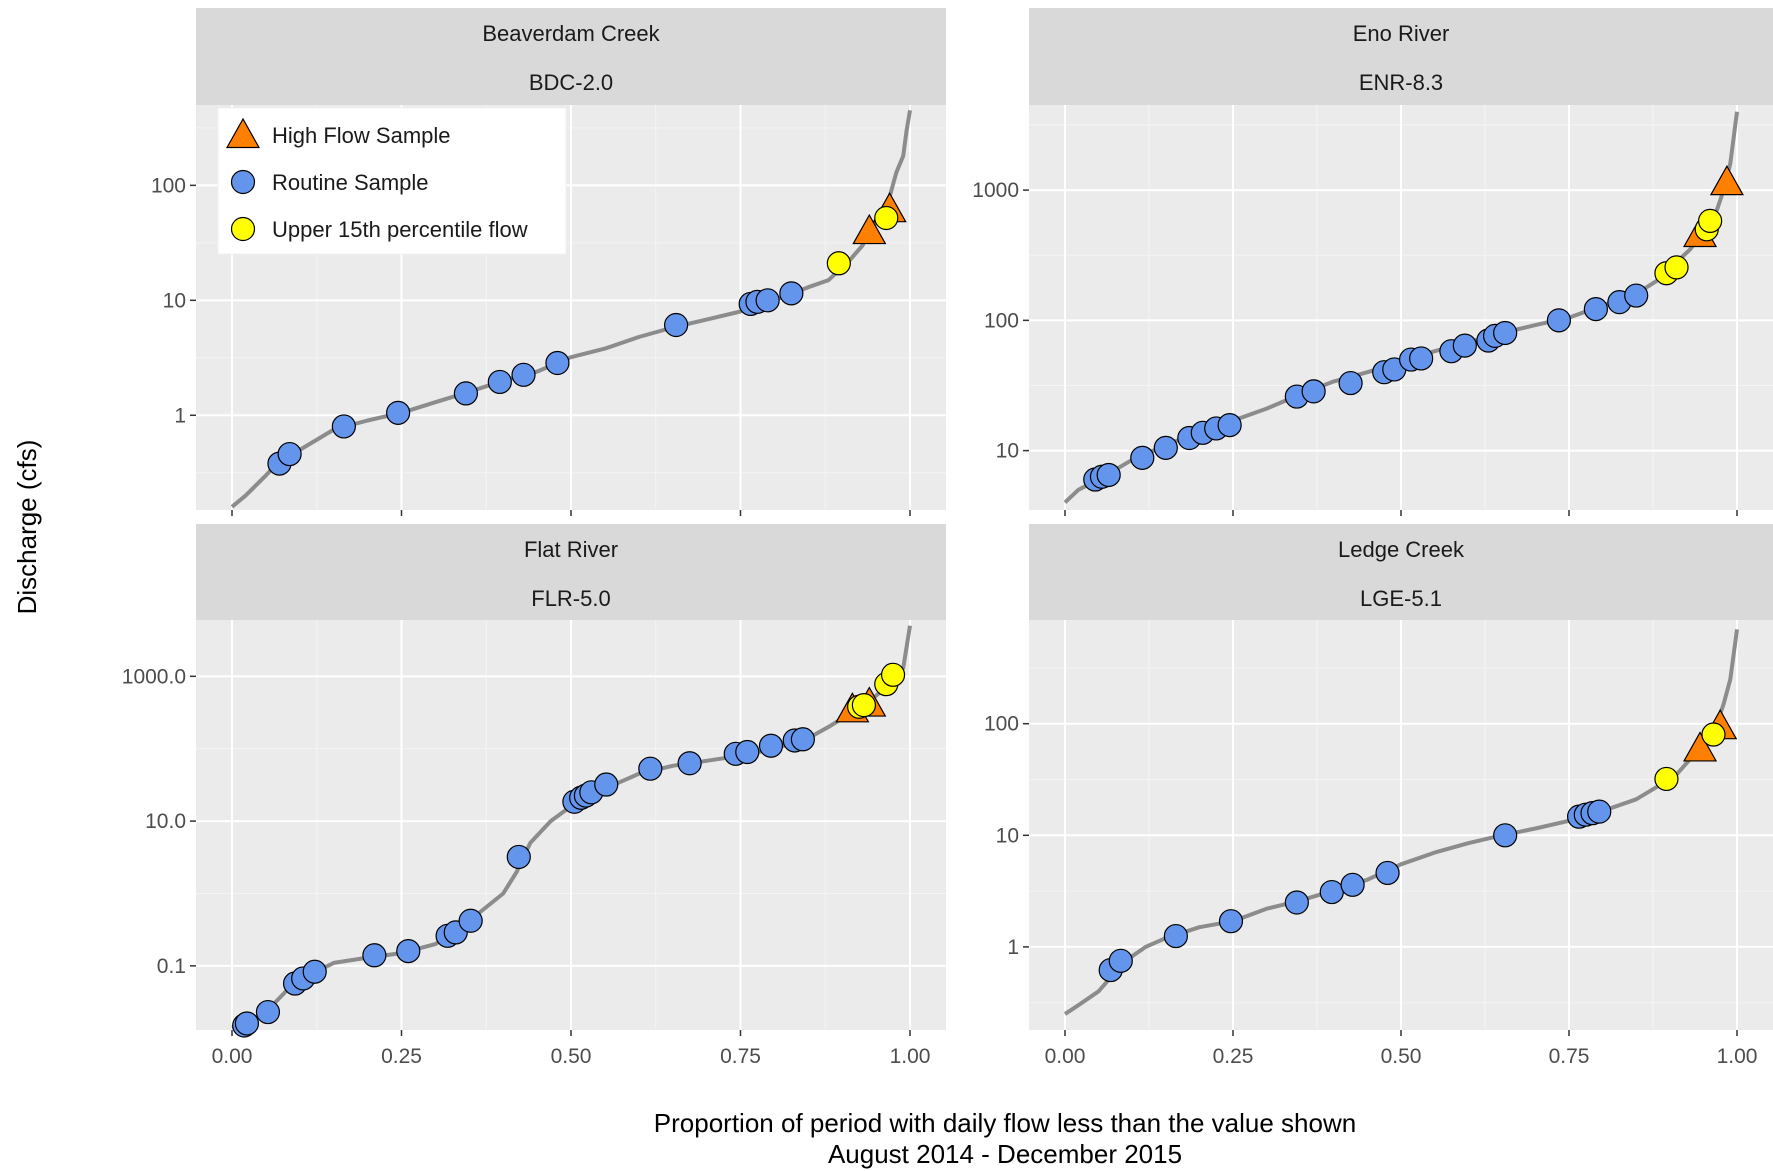  Describe the element at coordinates (27, 527) in the screenshot. I see `y-axis-title: Discharge (cfs)` at that location.